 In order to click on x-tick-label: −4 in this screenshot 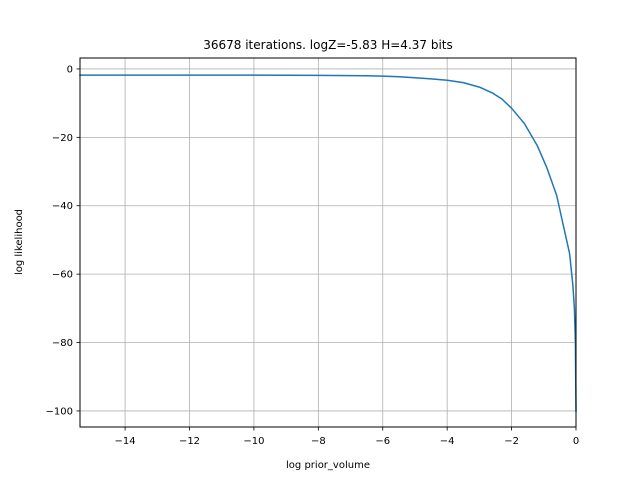, I will do `click(447, 441)`.